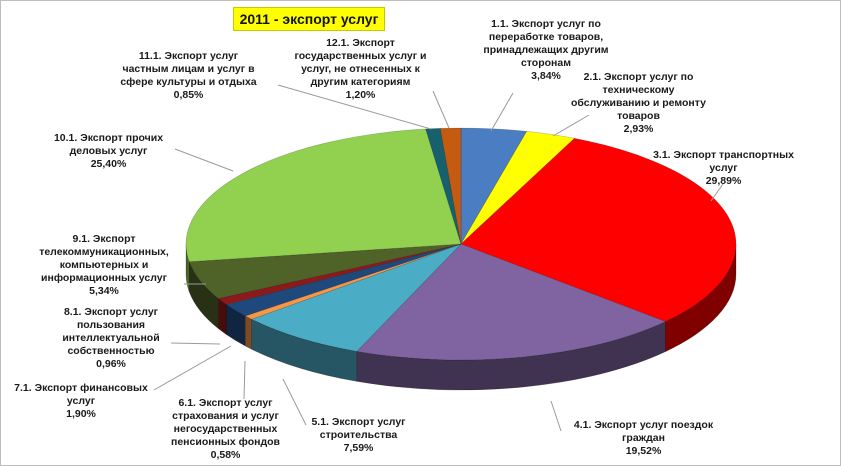 The image size is (841, 466). What do you see at coordinates (111, 364) in the screenshot?
I see `slice-value: 0,96%` at bounding box center [111, 364].